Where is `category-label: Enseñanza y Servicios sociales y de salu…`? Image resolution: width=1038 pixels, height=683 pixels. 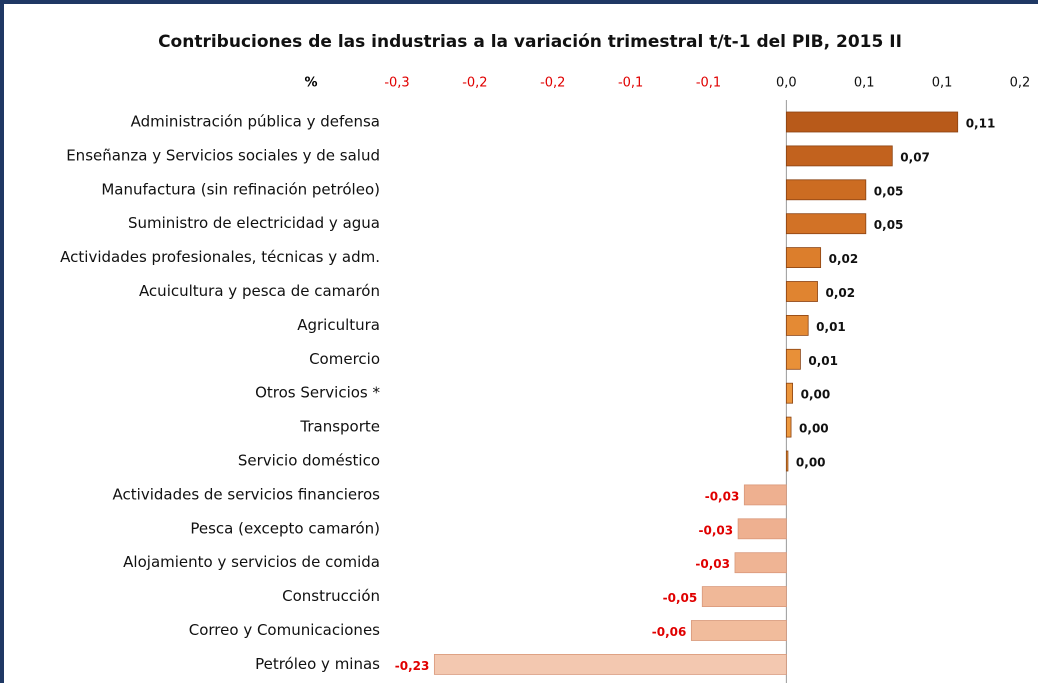
category-label: Enseñanza y Servicios sociales y de salu… is located at coordinates (223, 155).